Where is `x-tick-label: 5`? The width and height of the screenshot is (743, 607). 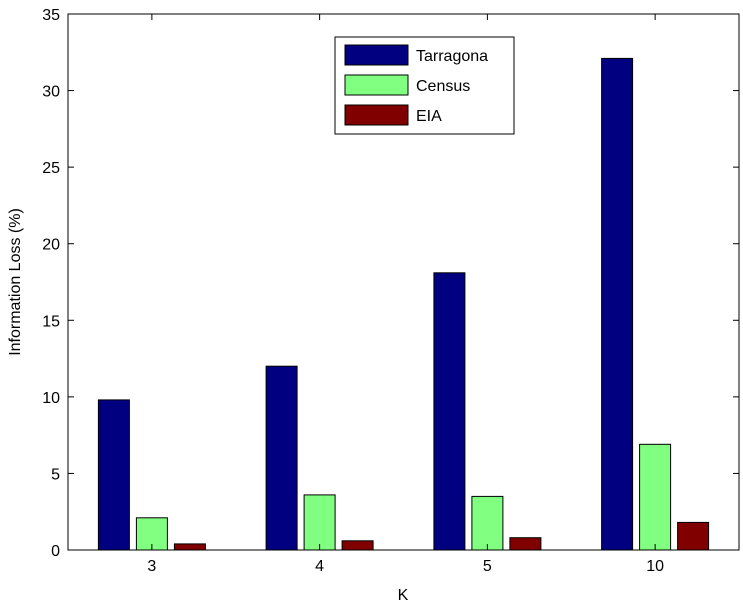 x-tick-label: 5 is located at coordinates (487, 566).